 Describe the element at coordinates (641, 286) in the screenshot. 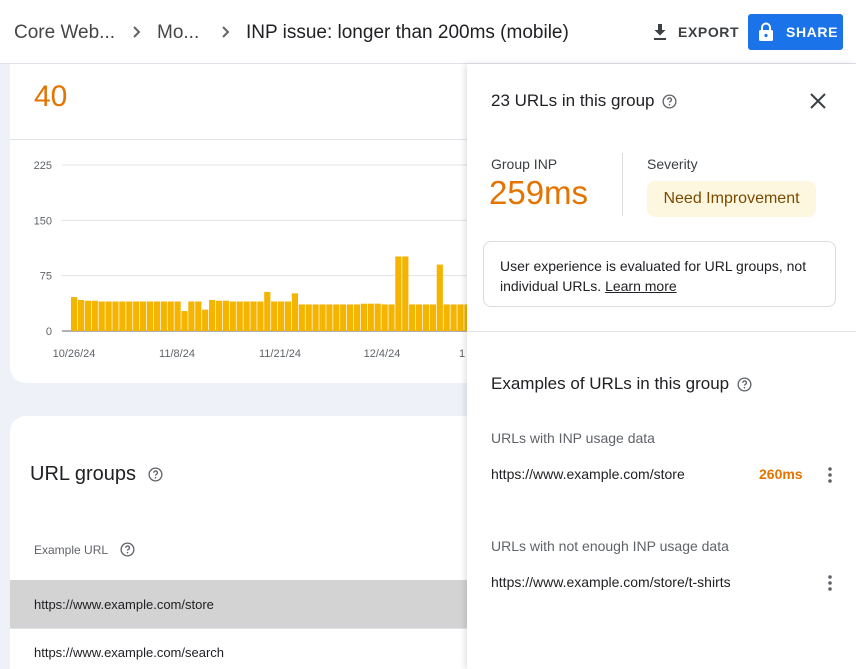

I see `learn-more-link: Learn more` at that location.